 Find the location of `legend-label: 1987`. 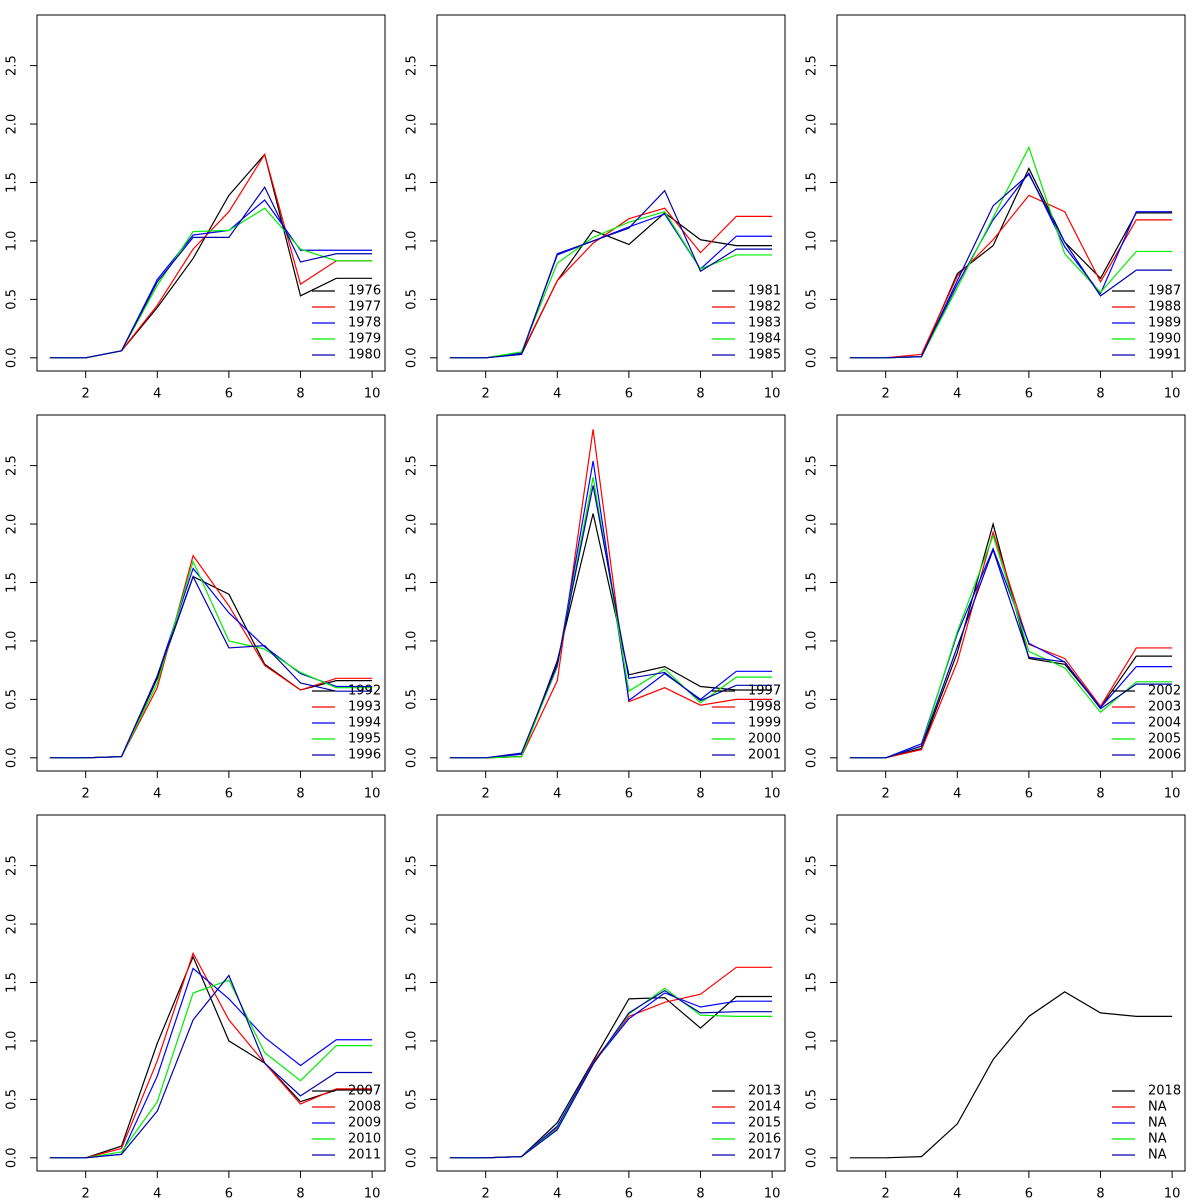

legend-label: 1987 is located at coordinates (1164, 291).